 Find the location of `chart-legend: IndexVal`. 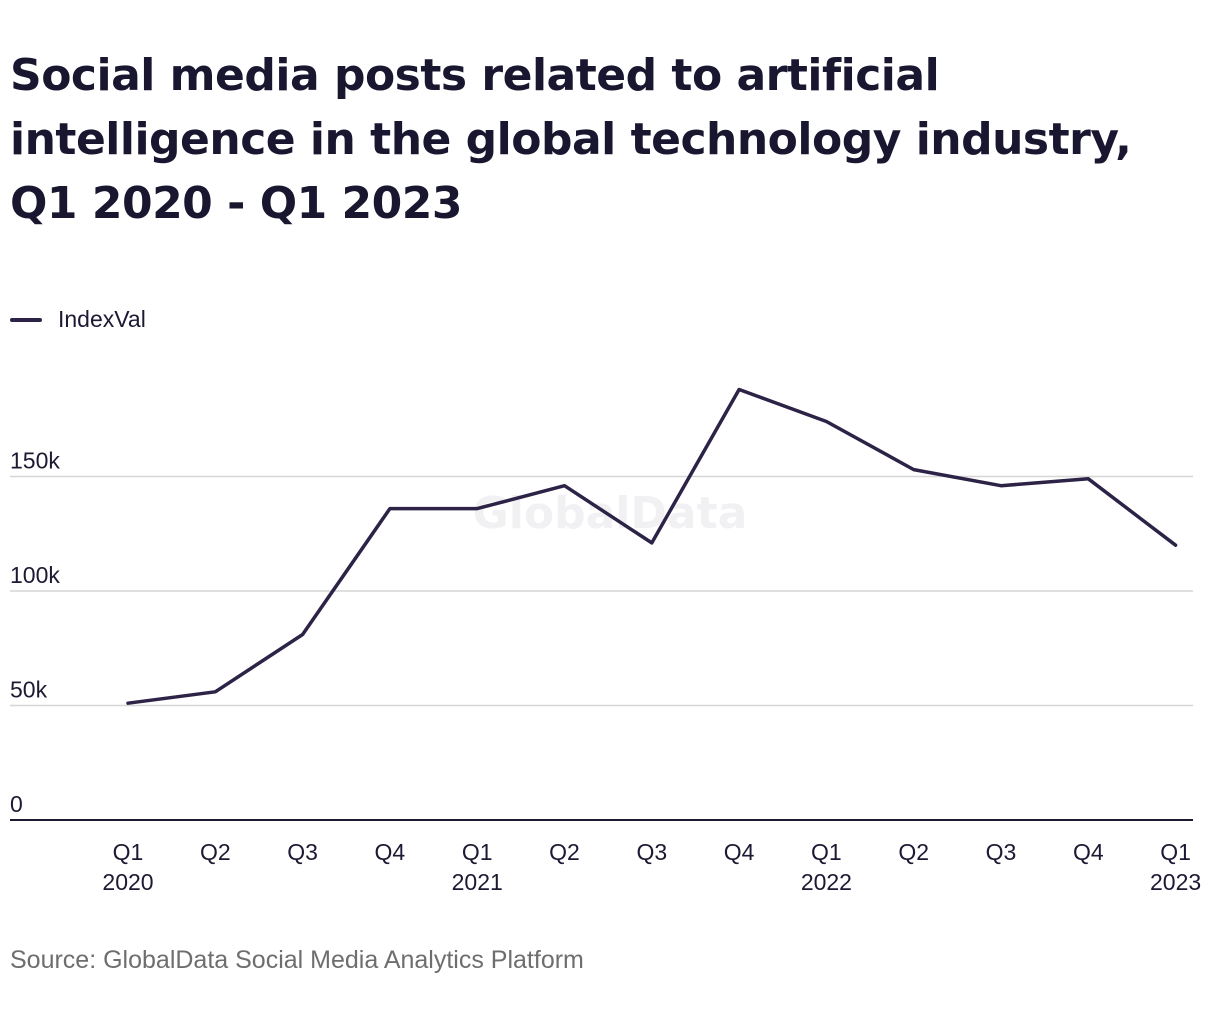

chart-legend: IndexVal is located at coordinates (78, 319).